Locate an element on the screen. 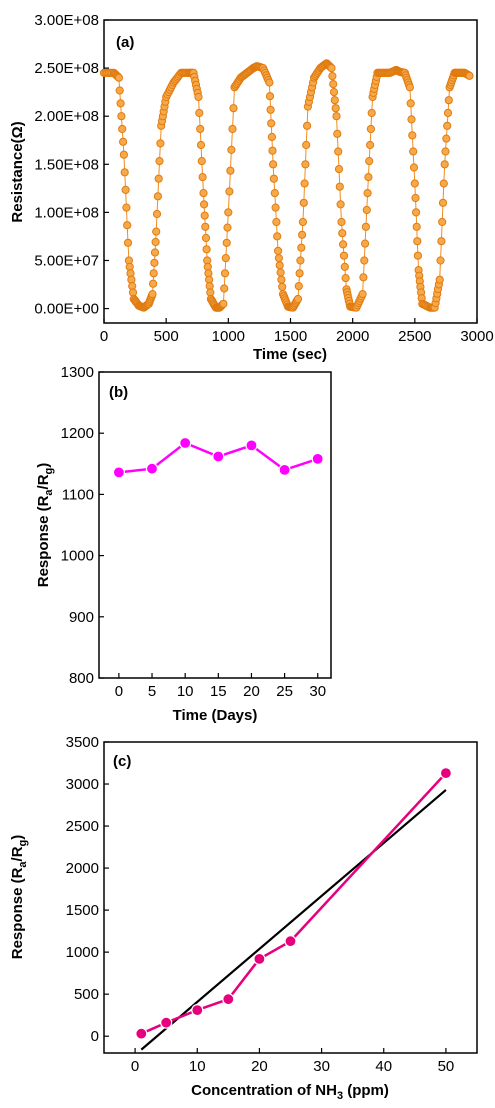 This screenshot has height=1108, width=495. chart-c-y-tick-label: 1000 is located at coordinates (82, 952).